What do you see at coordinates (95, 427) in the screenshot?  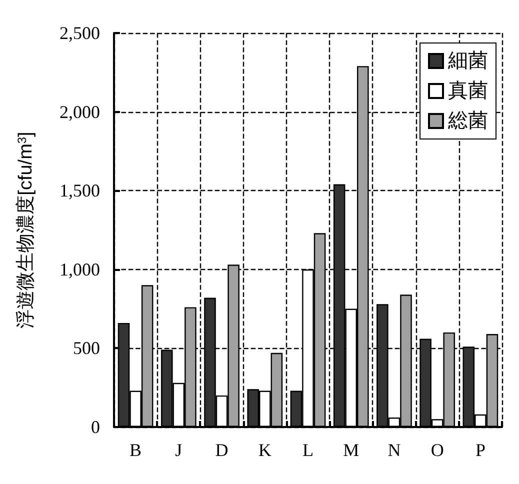 I see `y-tick-label: 0` at bounding box center [95, 427].